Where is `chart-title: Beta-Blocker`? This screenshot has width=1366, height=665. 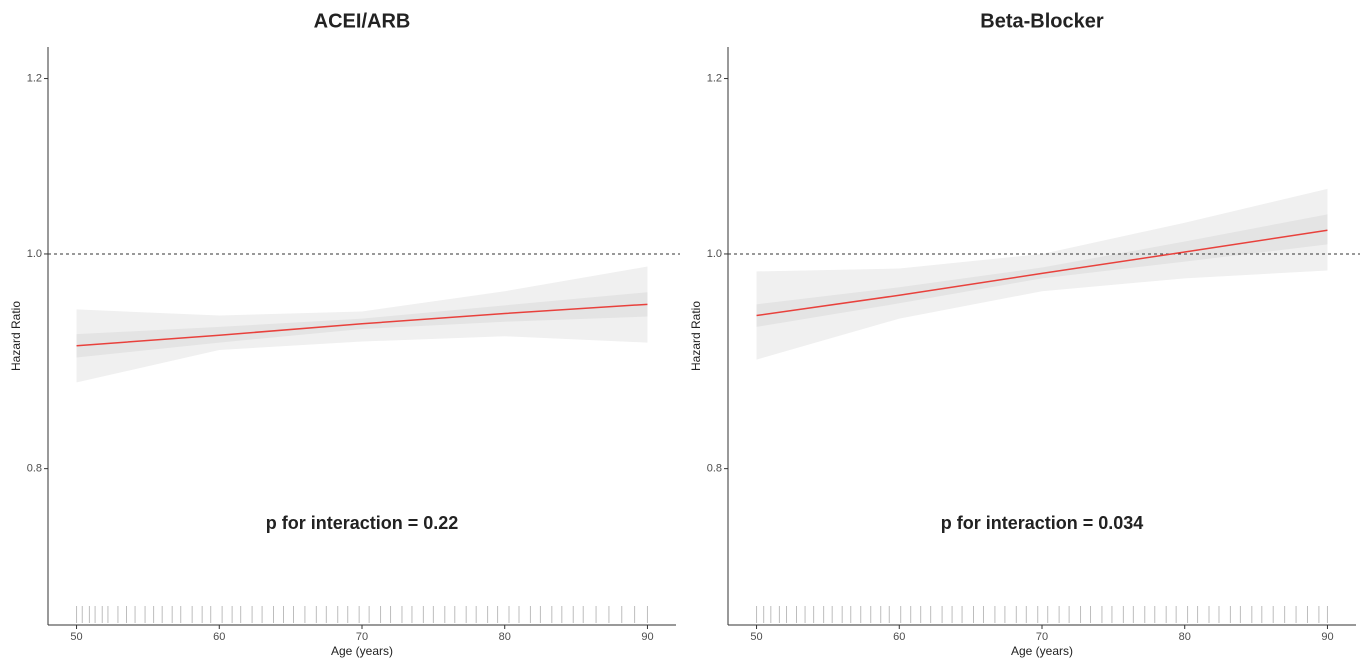
chart-title: Beta-Blocker is located at coordinates (1042, 21).